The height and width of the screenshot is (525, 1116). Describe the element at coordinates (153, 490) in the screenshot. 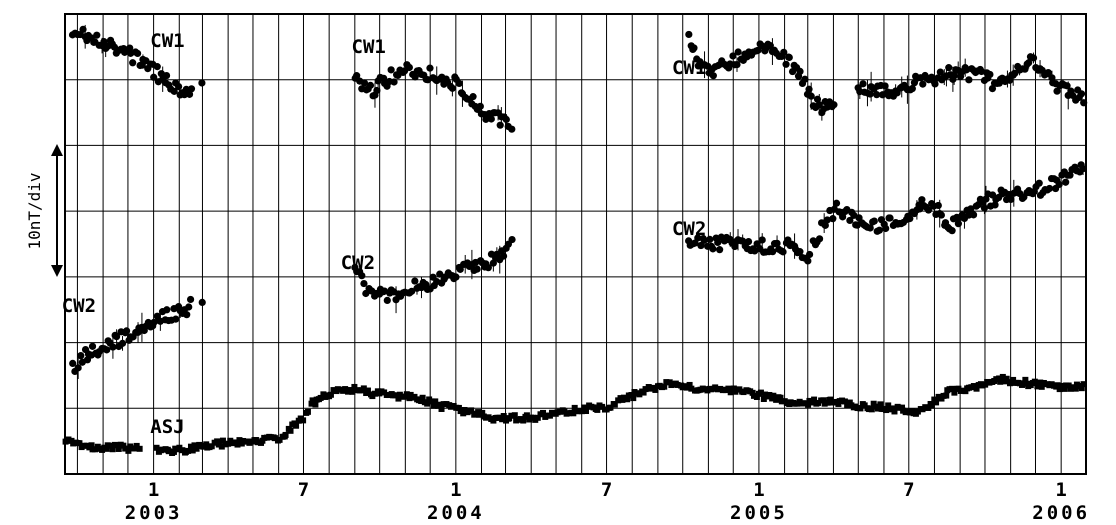

I see `x-tick-label: 1` at that location.